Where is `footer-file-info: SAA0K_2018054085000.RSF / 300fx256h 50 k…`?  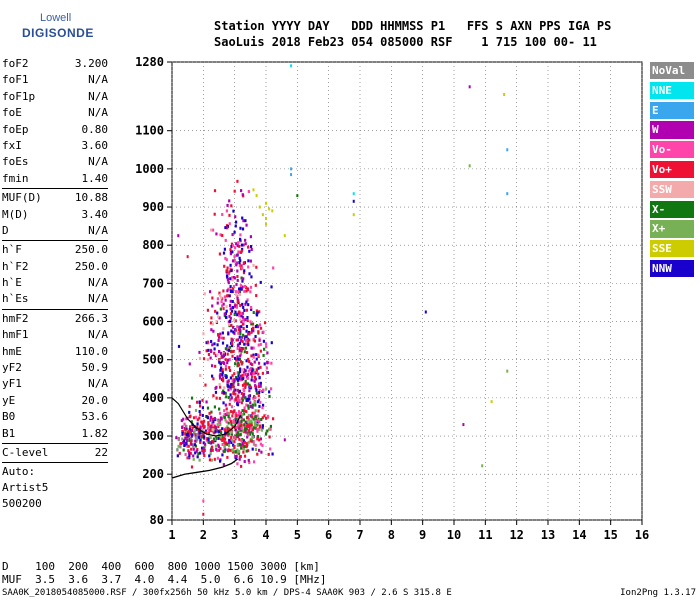
footer-file-info: SAA0K_2018054085000.RSF / 300fx256h 50 k… is located at coordinates (227, 593).